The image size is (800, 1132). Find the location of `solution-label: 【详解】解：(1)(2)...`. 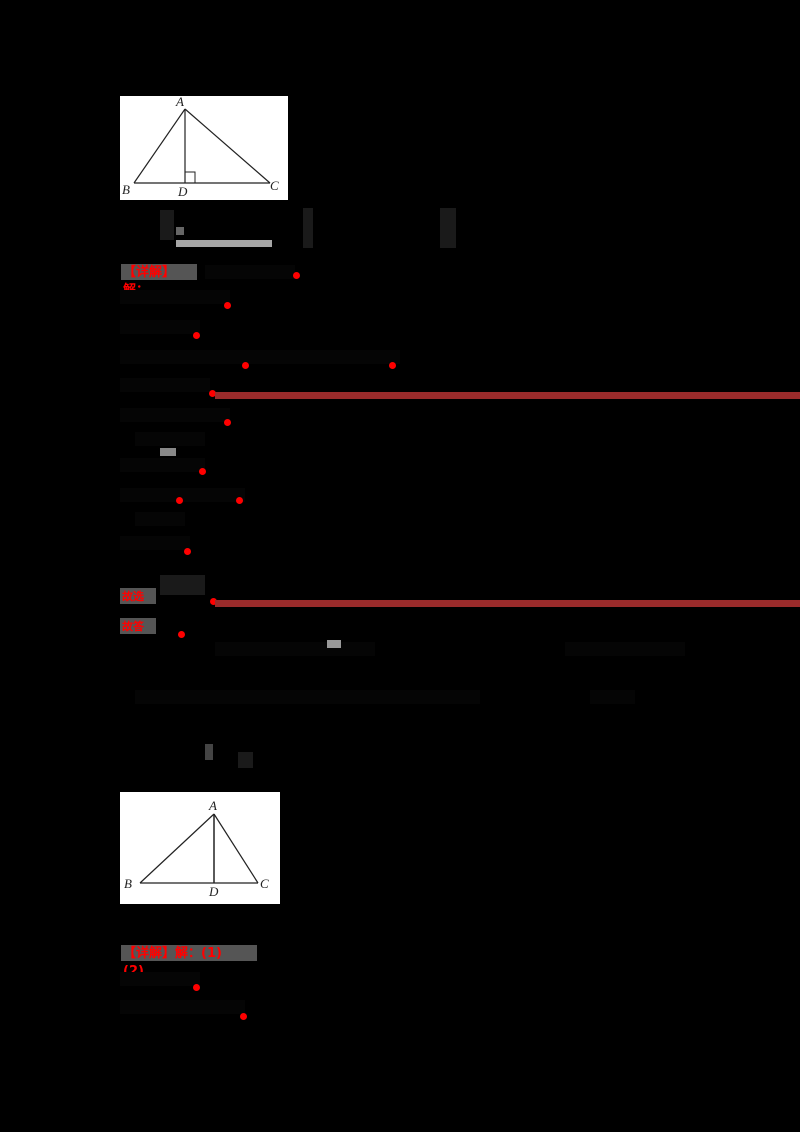

solution-label: 【详解】解：(1)(2)... is located at coordinates (189, 962).